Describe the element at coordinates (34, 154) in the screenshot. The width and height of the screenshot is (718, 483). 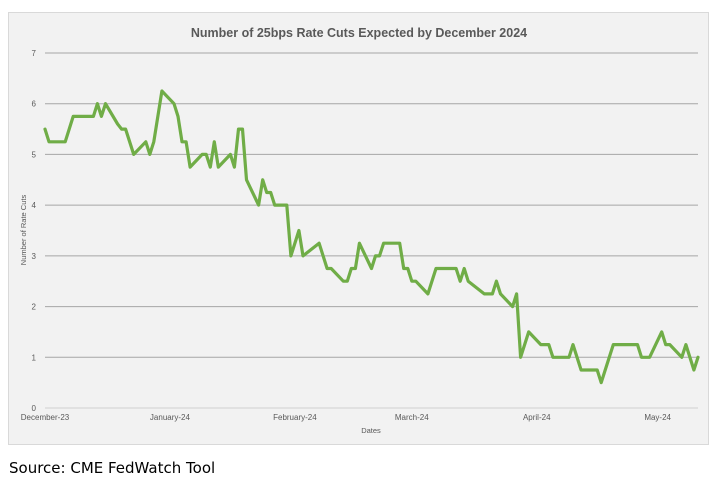
I see `y-tick-label: 5` at that location.